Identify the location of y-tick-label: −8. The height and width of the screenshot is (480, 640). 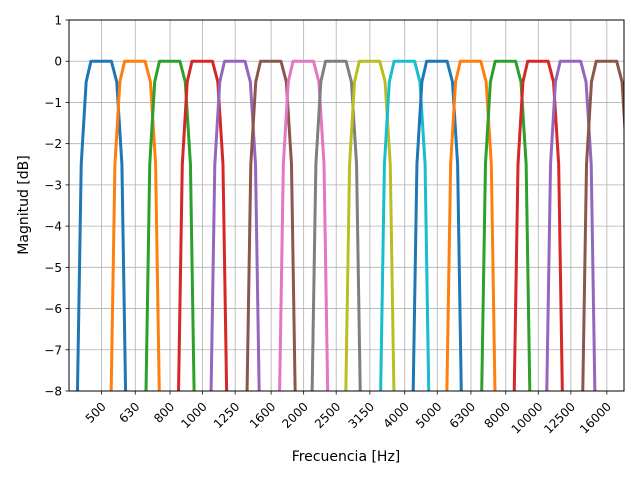
(53, 392).